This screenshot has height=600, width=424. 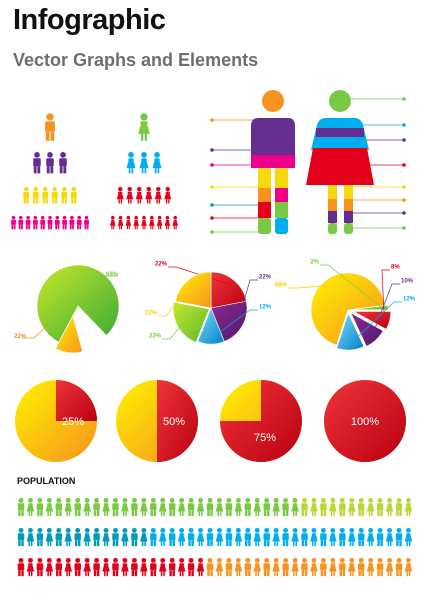 I want to click on percentage-label: 100%, so click(x=365, y=422).